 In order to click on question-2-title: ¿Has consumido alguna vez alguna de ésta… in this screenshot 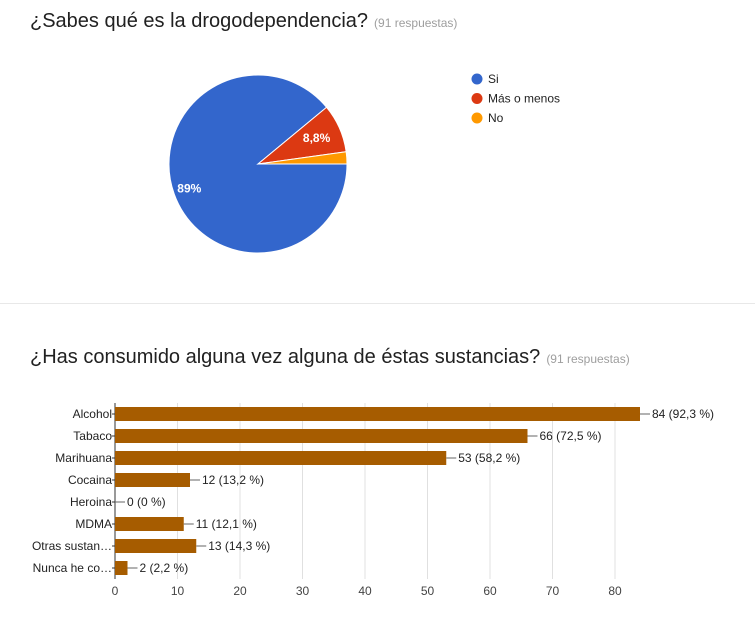, I will do `click(330, 357)`.